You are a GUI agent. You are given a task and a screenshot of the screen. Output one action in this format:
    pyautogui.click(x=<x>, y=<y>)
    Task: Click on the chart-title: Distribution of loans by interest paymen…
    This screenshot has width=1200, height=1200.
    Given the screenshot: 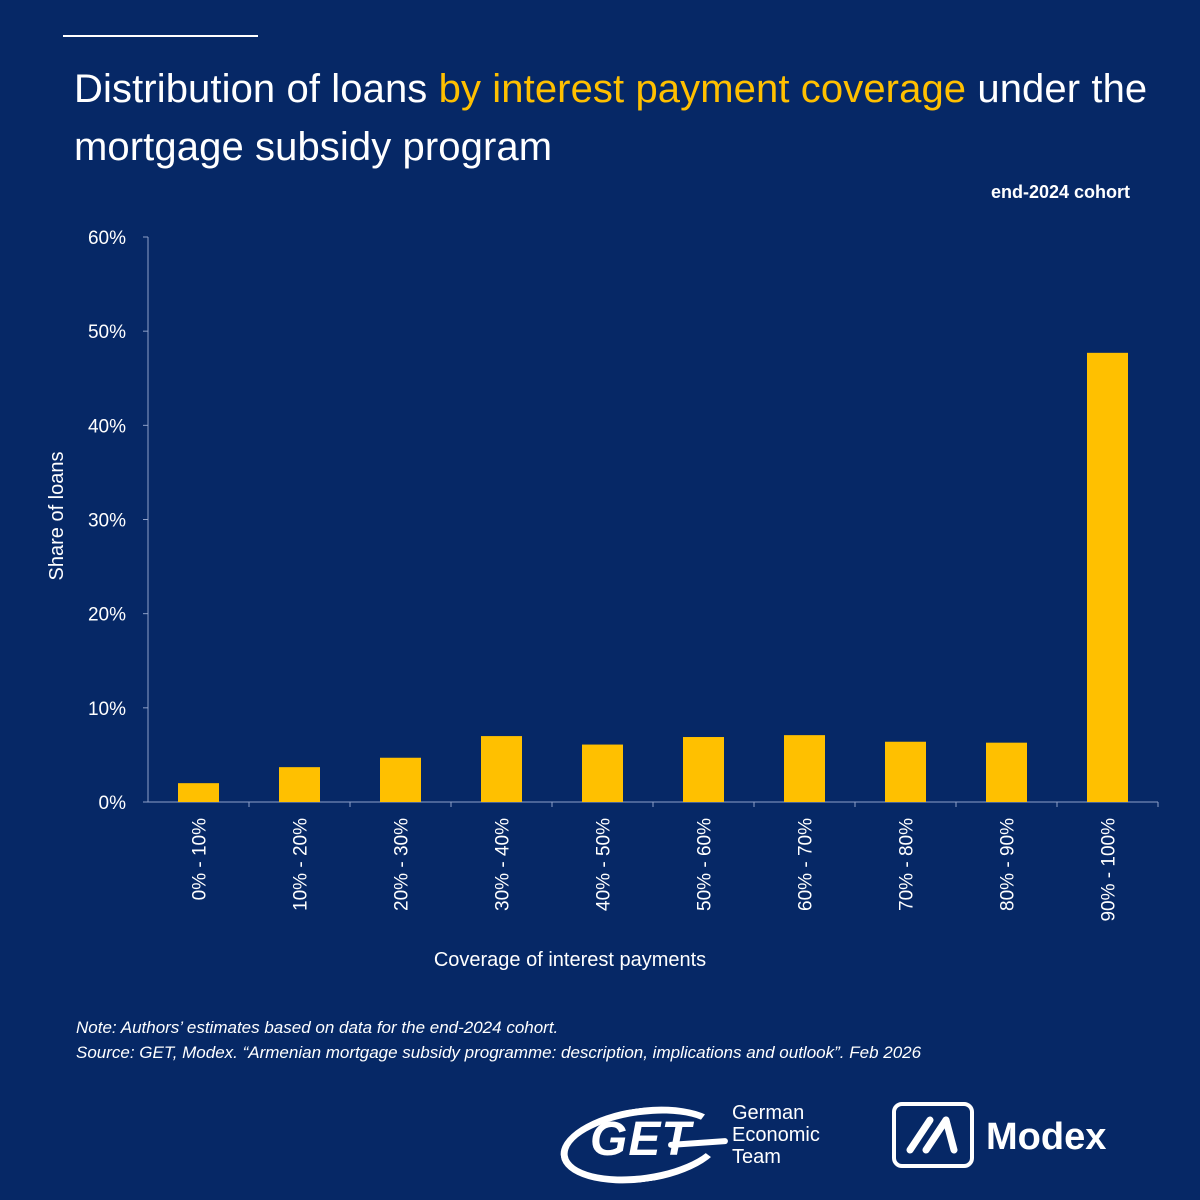 What is the action you would take?
    pyautogui.click(x=634, y=118)
    